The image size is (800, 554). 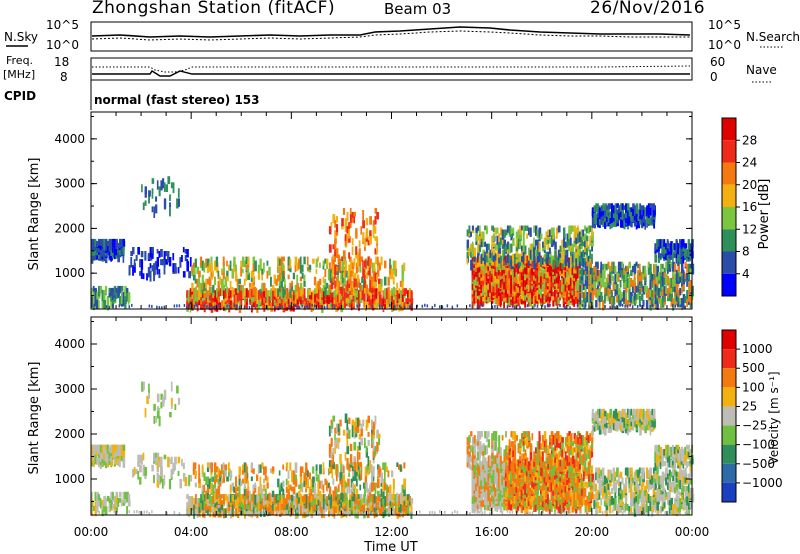 What do you see at coordinates (724, 45) in the screenshot?
I see `noise-tick-right-bottom: 10^0` at bounding box center [724, 45].